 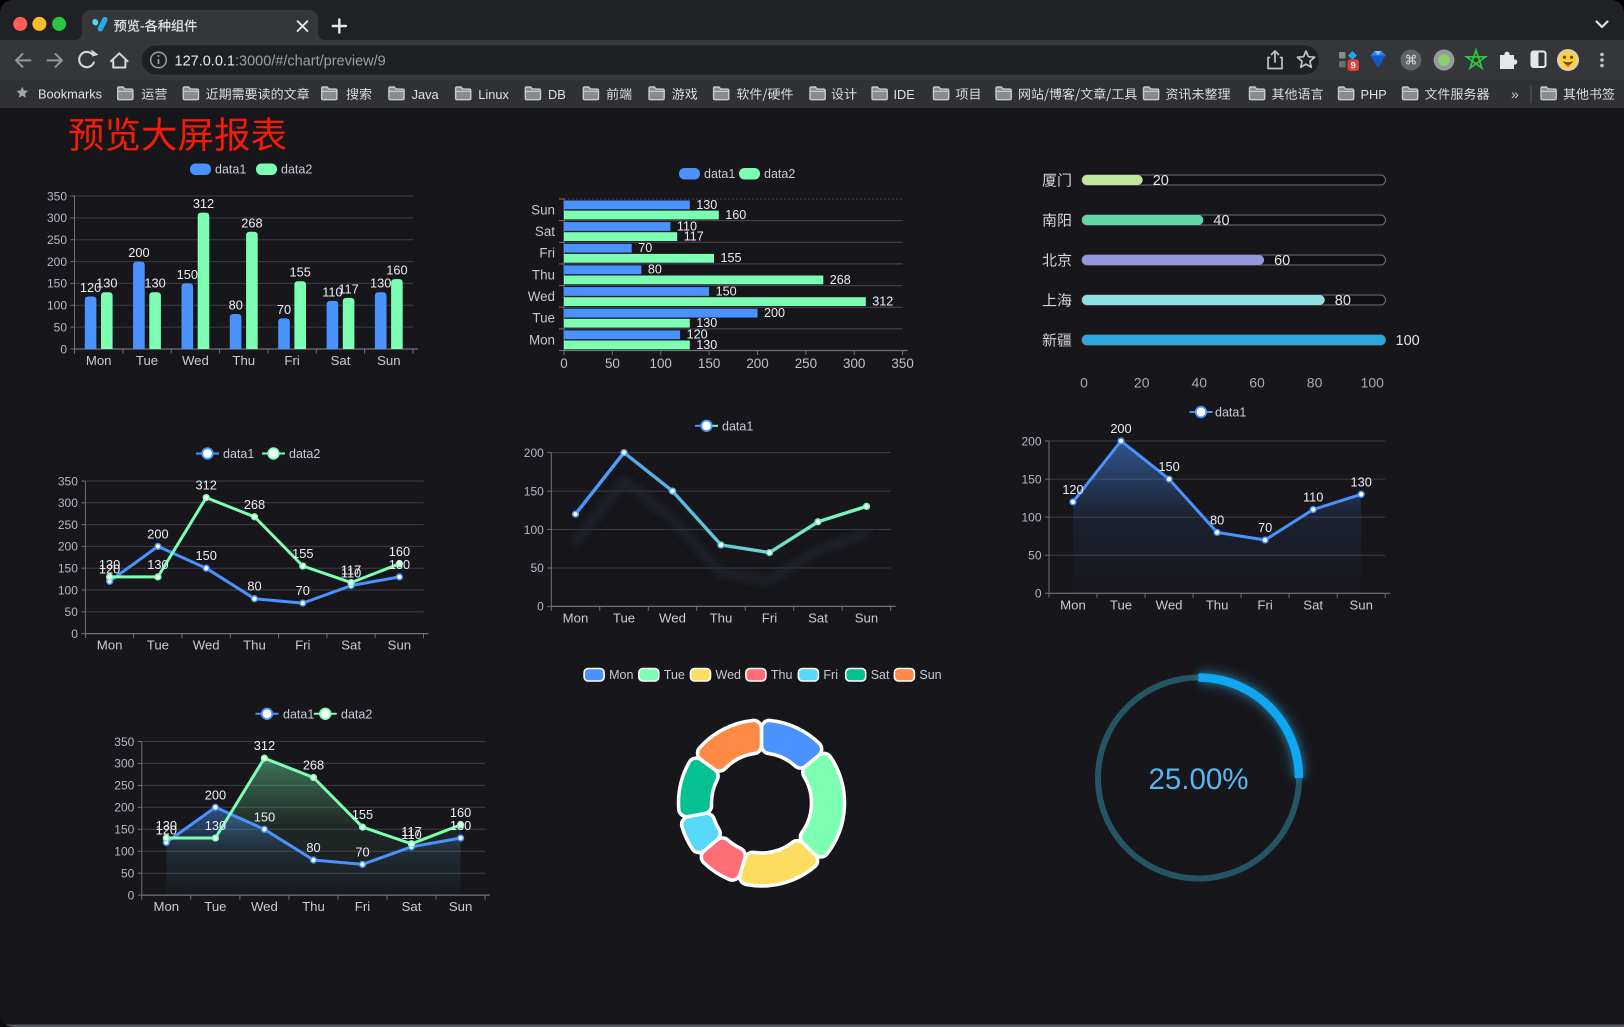 I want to click on svg-text: 9, so click(x=1353, y=66).